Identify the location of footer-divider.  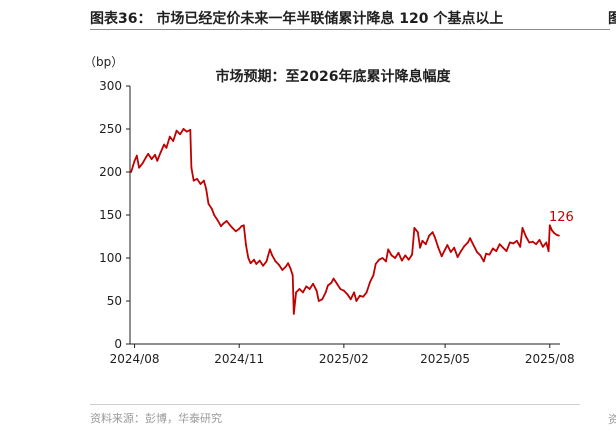
(335, 404).